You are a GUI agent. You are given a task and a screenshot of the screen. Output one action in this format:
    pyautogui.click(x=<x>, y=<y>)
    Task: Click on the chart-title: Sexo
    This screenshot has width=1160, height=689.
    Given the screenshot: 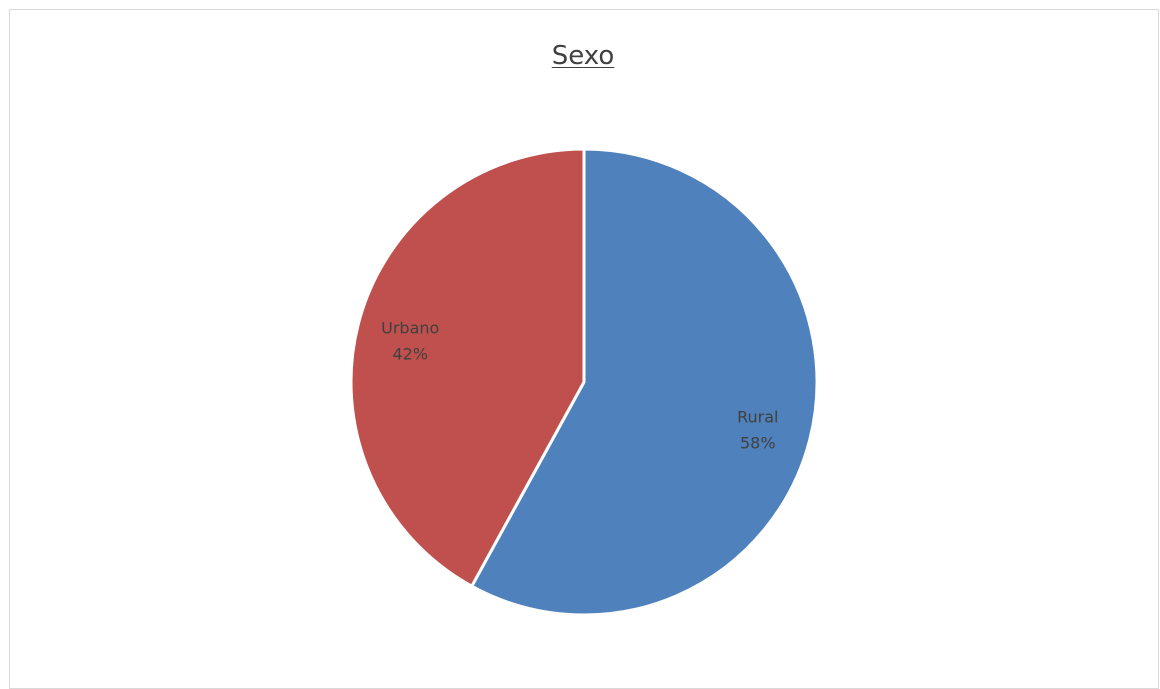 What is the action you would take?
    pyautogui.click(x=583, y=56)
    